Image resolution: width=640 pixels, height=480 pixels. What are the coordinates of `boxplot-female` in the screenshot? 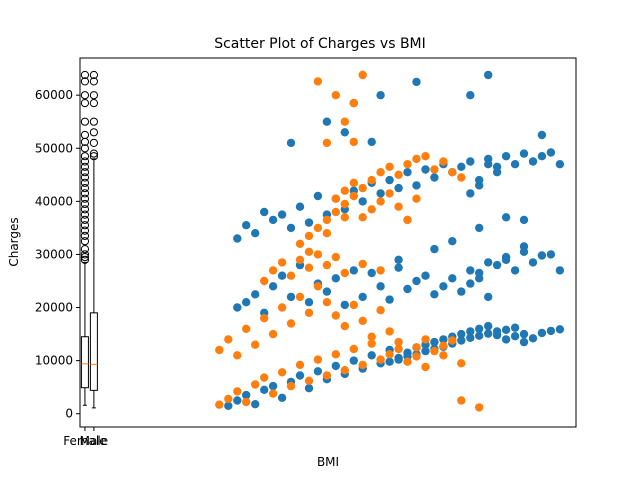 It's located at (85, 238).